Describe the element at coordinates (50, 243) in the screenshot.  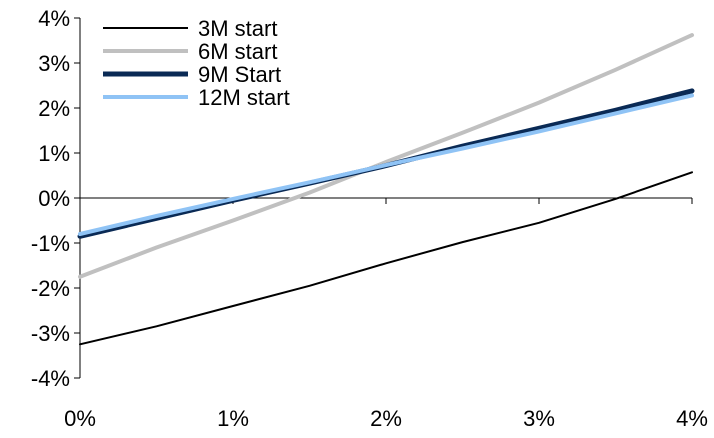
I see `y-tick-label: -1%` at that location.